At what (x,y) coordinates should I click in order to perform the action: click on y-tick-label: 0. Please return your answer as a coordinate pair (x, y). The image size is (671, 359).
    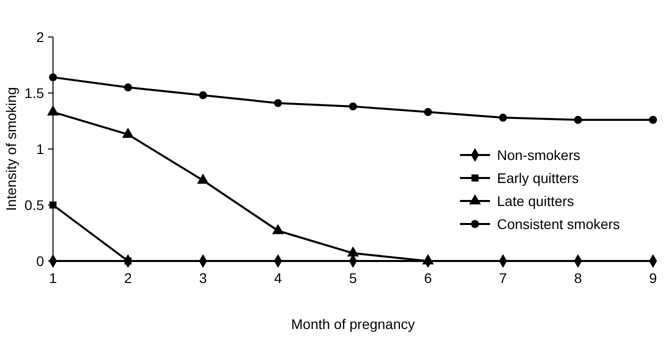
    Looking at the image, I should click on (40, 260).